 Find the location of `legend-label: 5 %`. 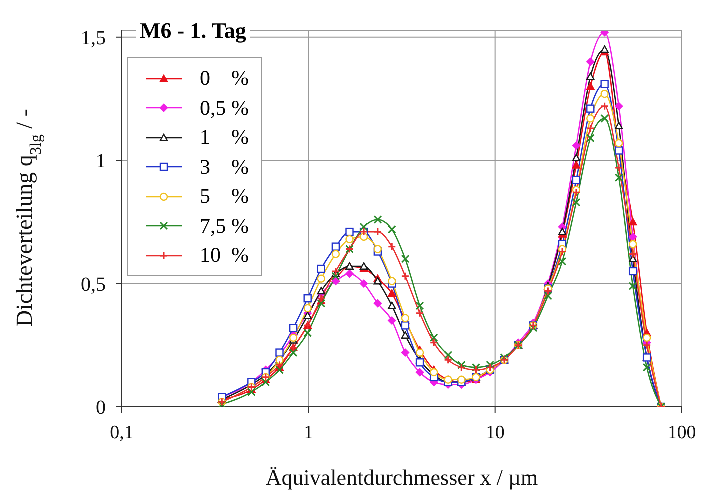

legend-label: 5 % is located at coordinates (224, 197).